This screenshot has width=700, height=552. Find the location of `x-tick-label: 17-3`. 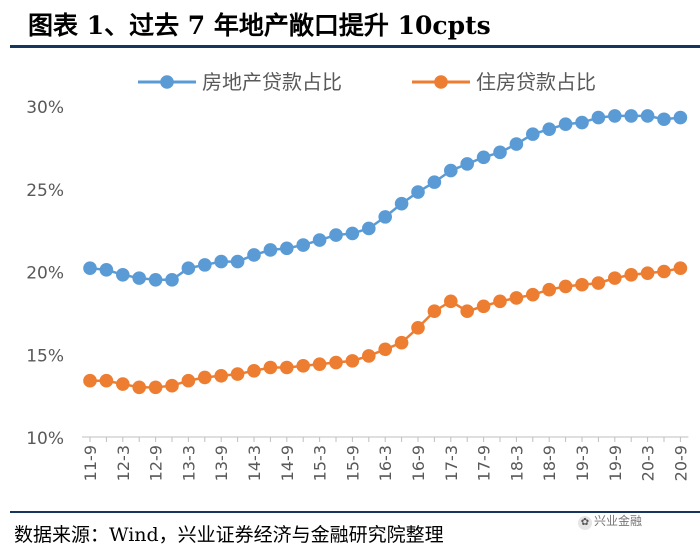

x-tick-label: 17-3 is located at coordinates (451, 463).